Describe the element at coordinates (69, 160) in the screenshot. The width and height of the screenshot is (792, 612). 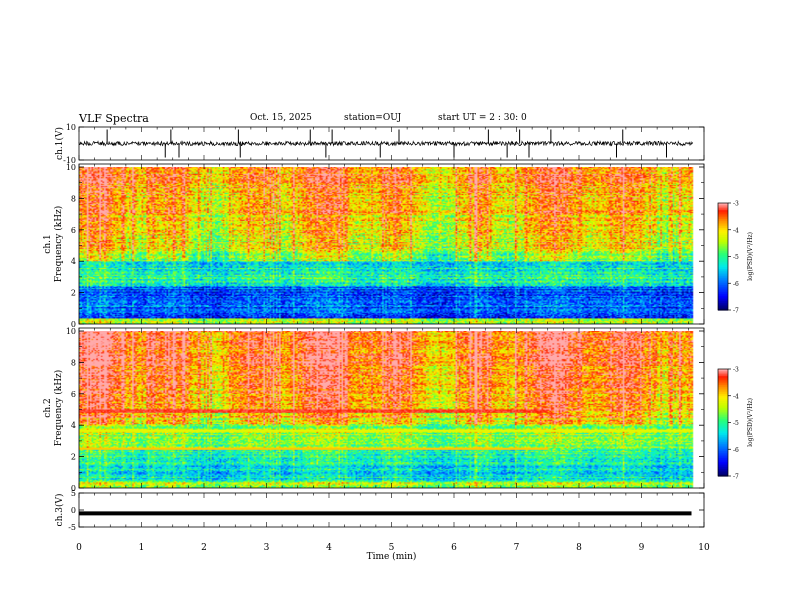
I see `y-tick-label: -10` at that location.